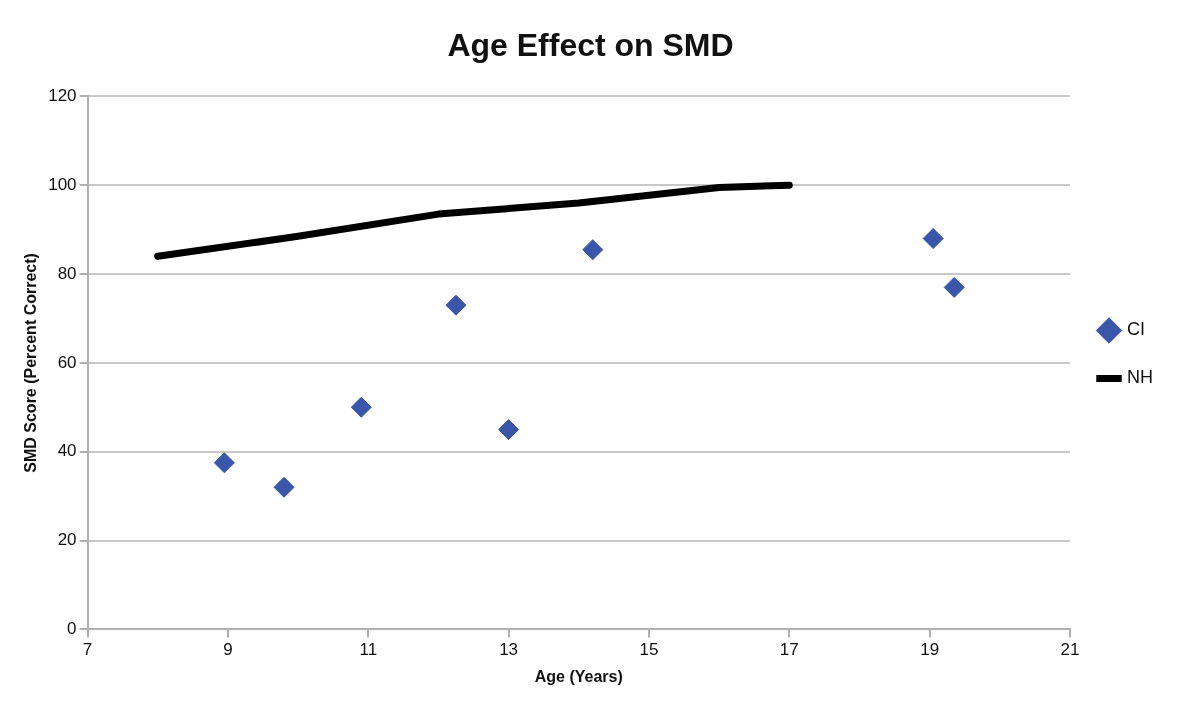  What do you see at coordinates (509, 650) in the screenshot?
I see `x-tick-label: 13` at bounding box center [509, 650].